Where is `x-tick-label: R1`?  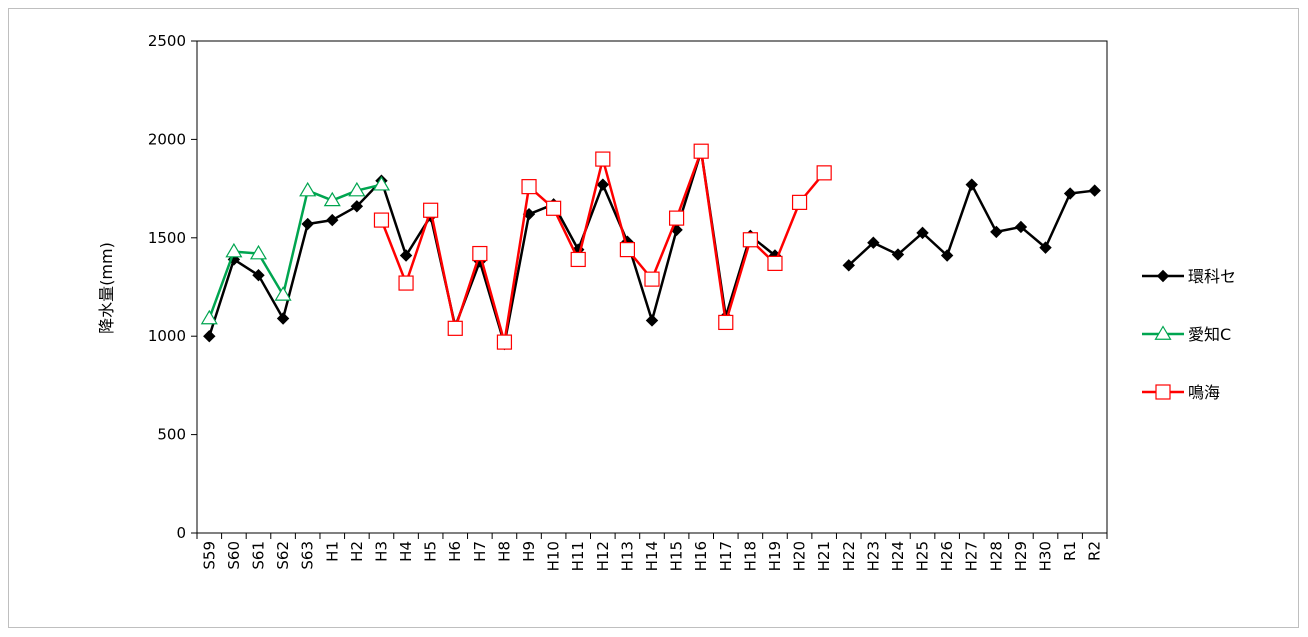 x-tick-label: R1 is located at coordinates (1070, 551).